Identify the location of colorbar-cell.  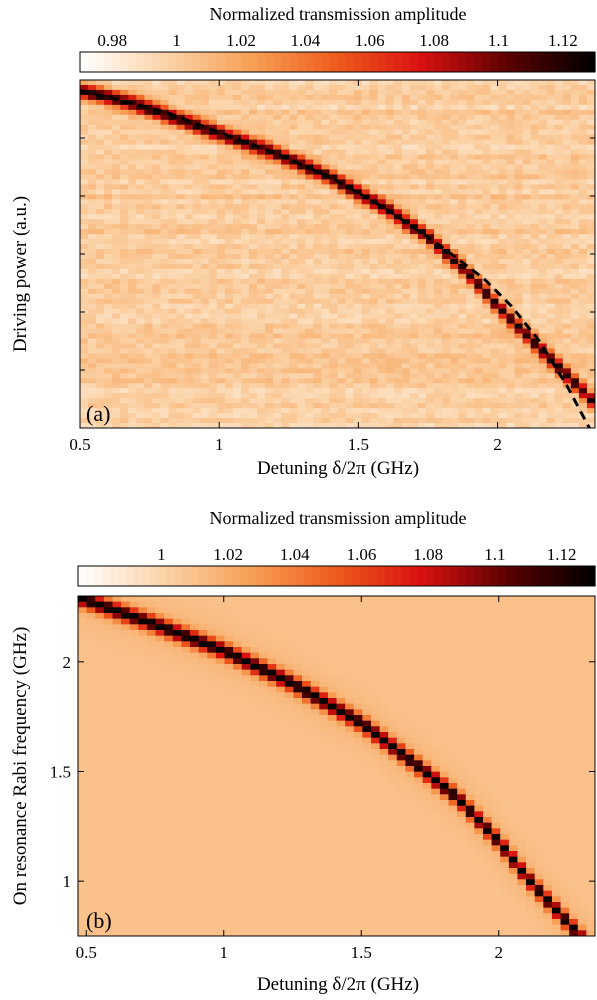
(197, 62).